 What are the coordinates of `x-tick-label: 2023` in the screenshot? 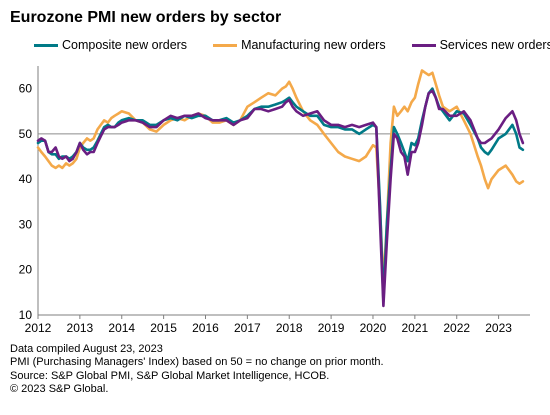 It's located at (498, 328).